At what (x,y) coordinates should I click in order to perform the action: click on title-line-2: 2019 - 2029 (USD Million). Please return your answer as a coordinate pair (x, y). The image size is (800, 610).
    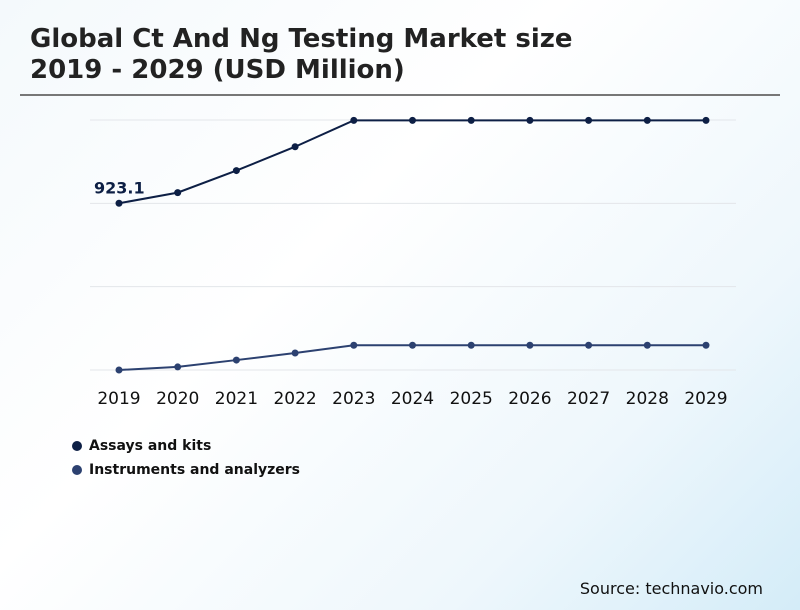
    Looking at the image, I should click on (217, 70).